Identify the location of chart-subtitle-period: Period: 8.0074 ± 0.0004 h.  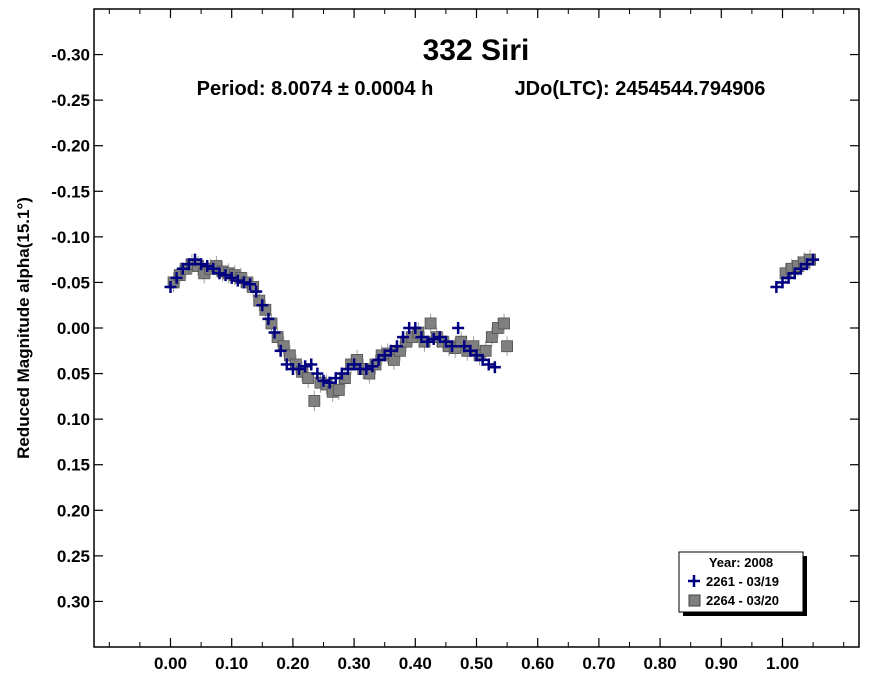
(315, 89).